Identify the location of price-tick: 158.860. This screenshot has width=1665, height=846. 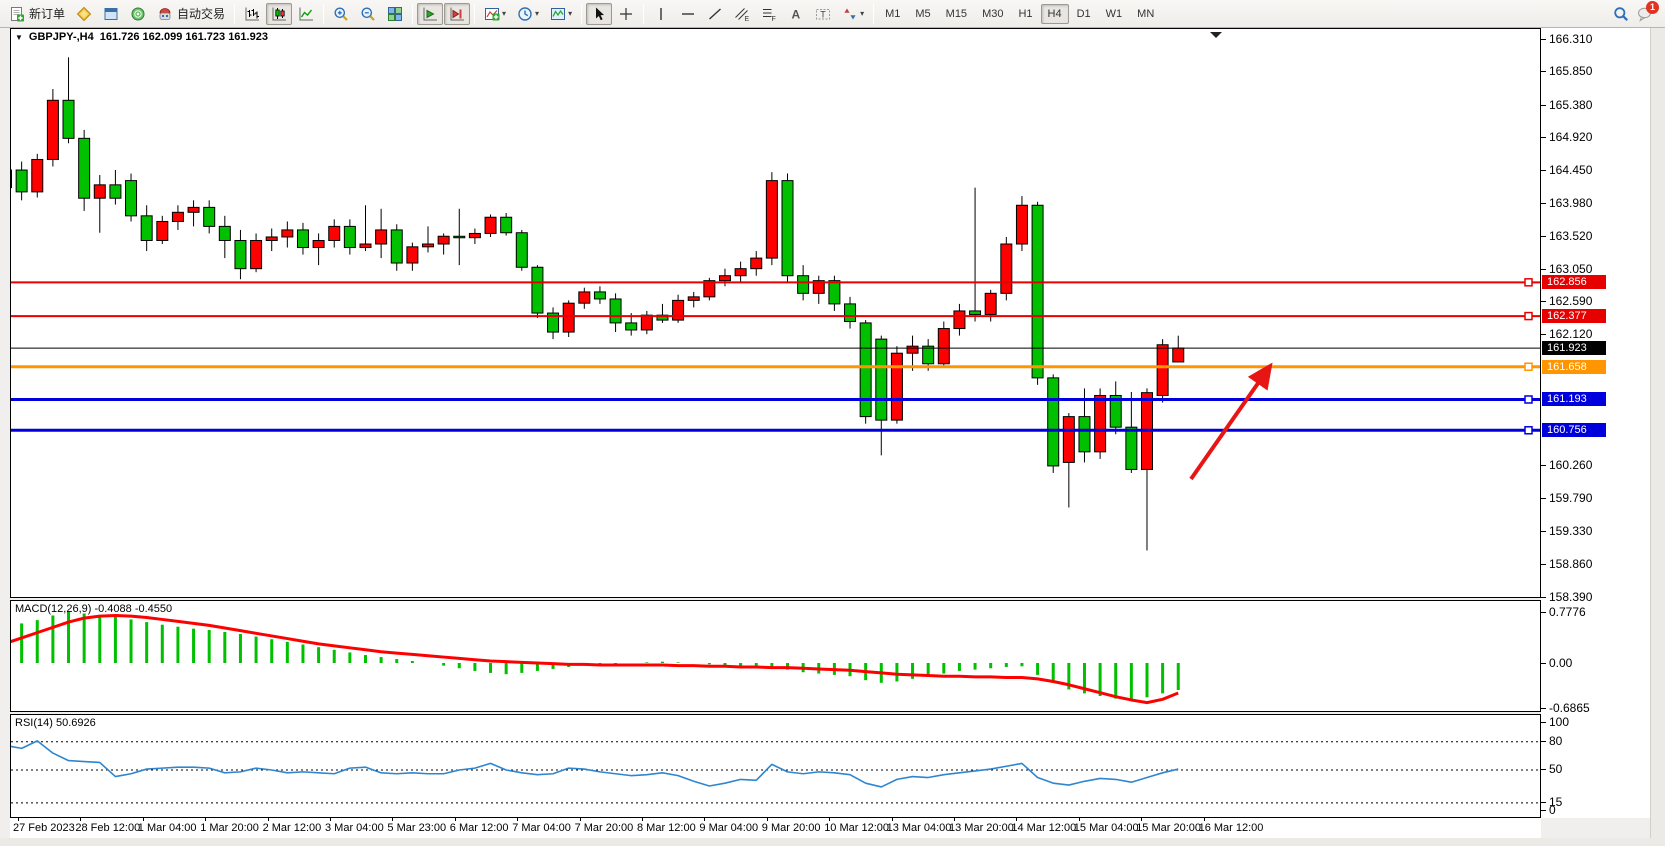
(1566, 564).